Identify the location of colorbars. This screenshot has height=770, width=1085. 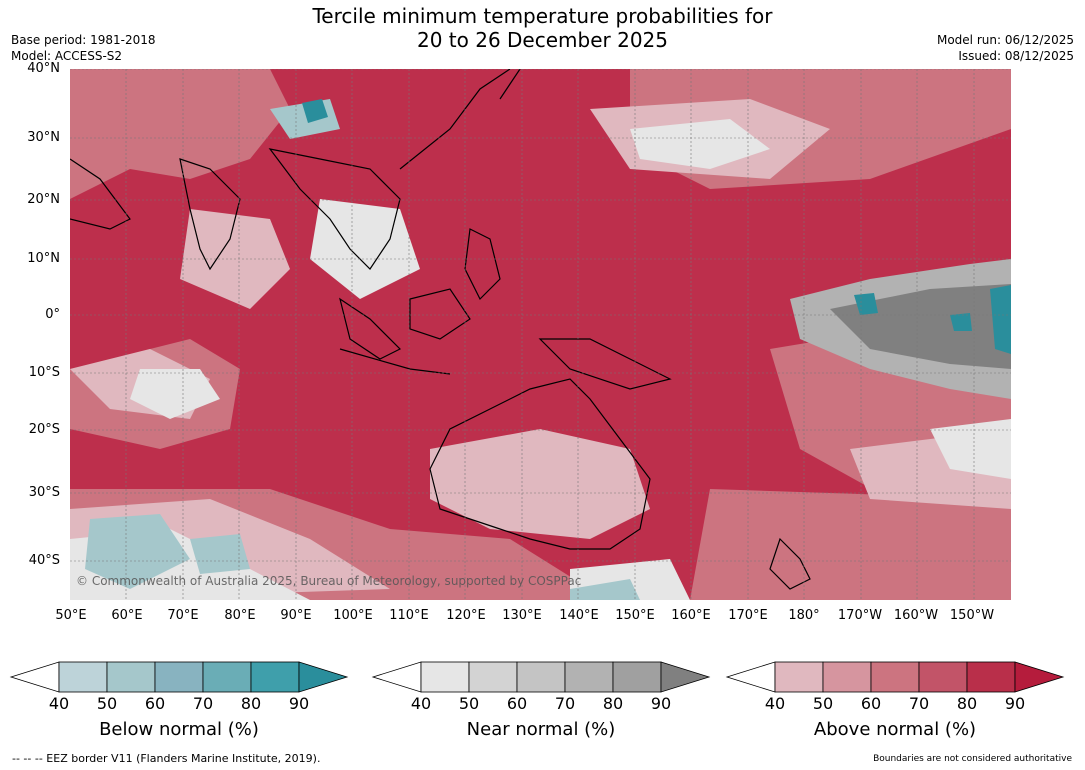
(537, 677).